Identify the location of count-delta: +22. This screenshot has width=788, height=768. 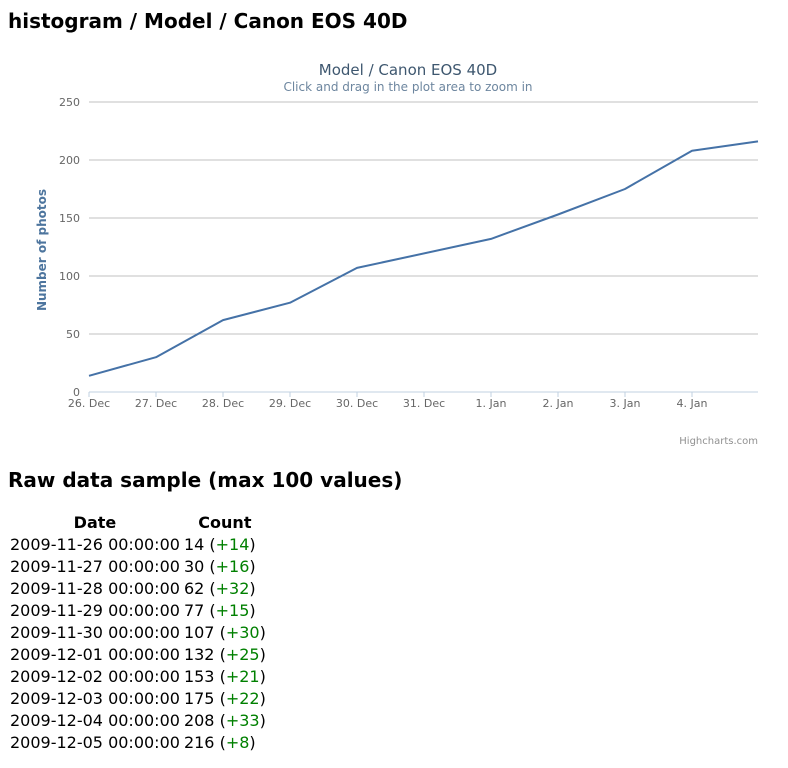
(242, 698).